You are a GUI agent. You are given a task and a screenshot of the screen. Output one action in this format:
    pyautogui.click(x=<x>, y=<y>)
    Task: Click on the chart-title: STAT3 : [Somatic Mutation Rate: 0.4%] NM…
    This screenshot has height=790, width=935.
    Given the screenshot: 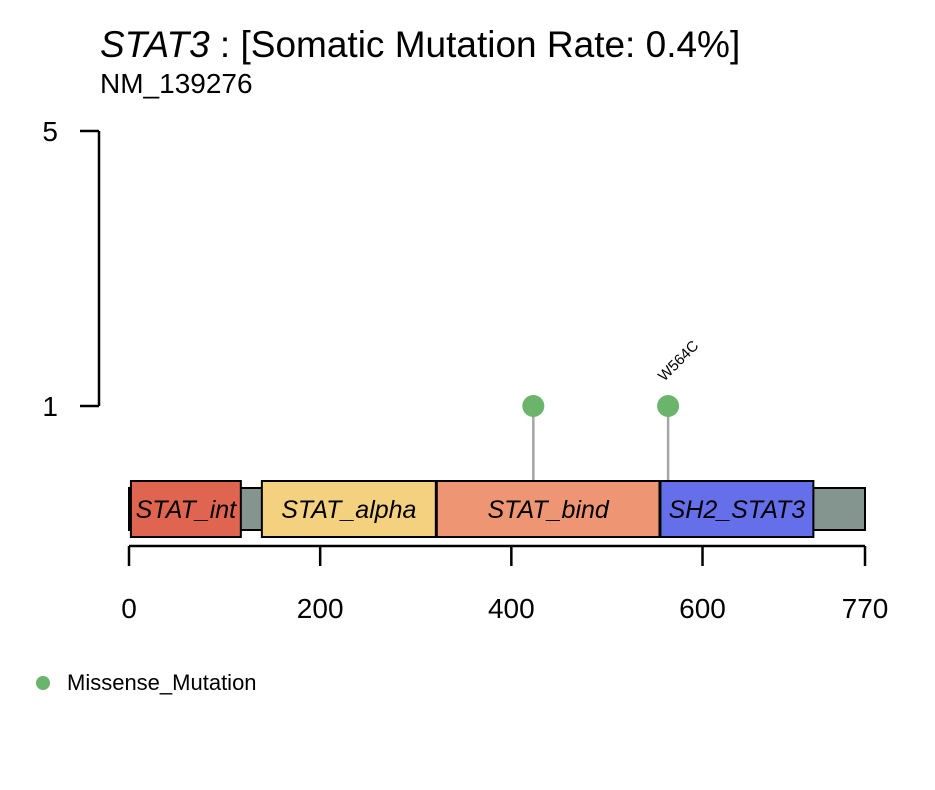 What is the action you would take?
    pyautogui.click(x=420, y=61)
    